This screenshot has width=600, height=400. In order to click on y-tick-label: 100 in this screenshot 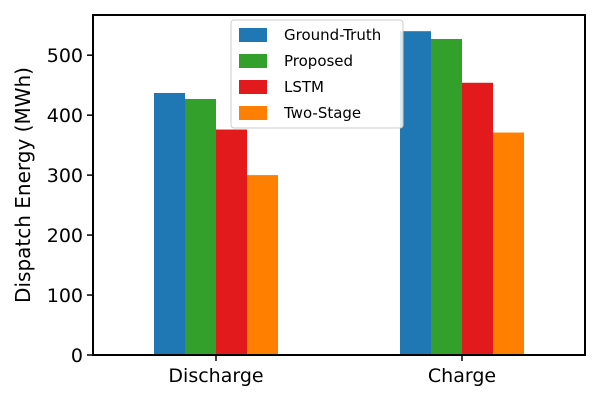, I will do `click(65, 296)`.